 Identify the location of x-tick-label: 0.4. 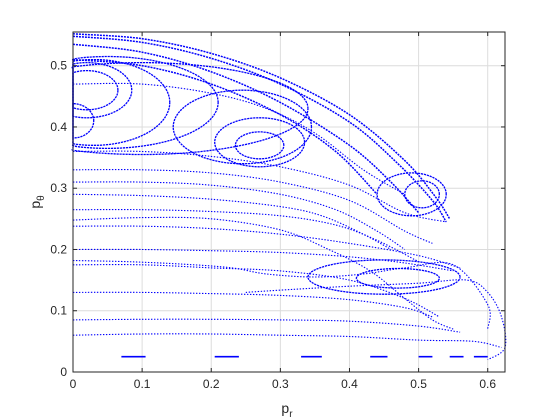
(349, 384).